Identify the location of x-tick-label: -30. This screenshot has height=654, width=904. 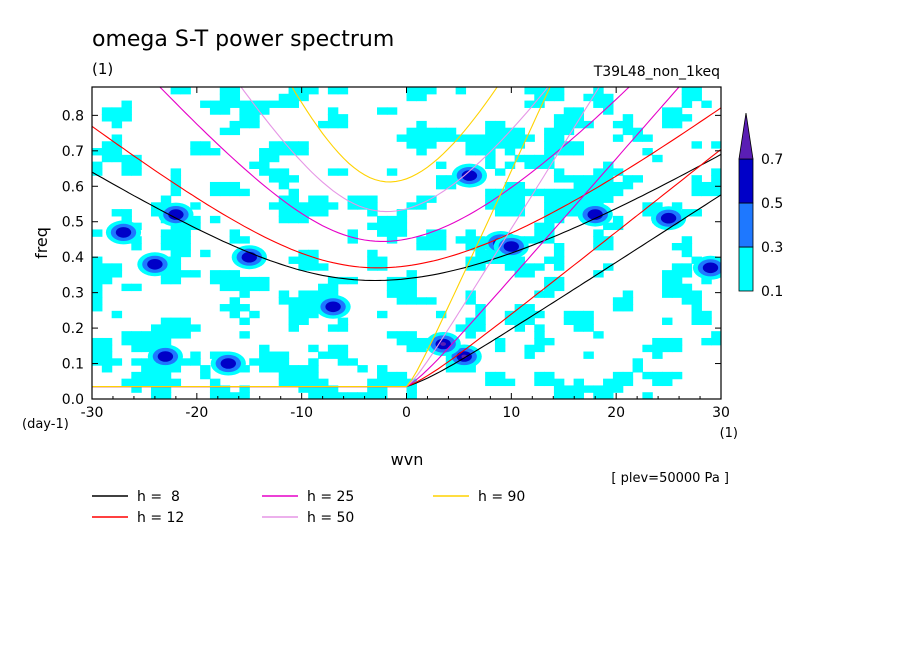
(92, 413).